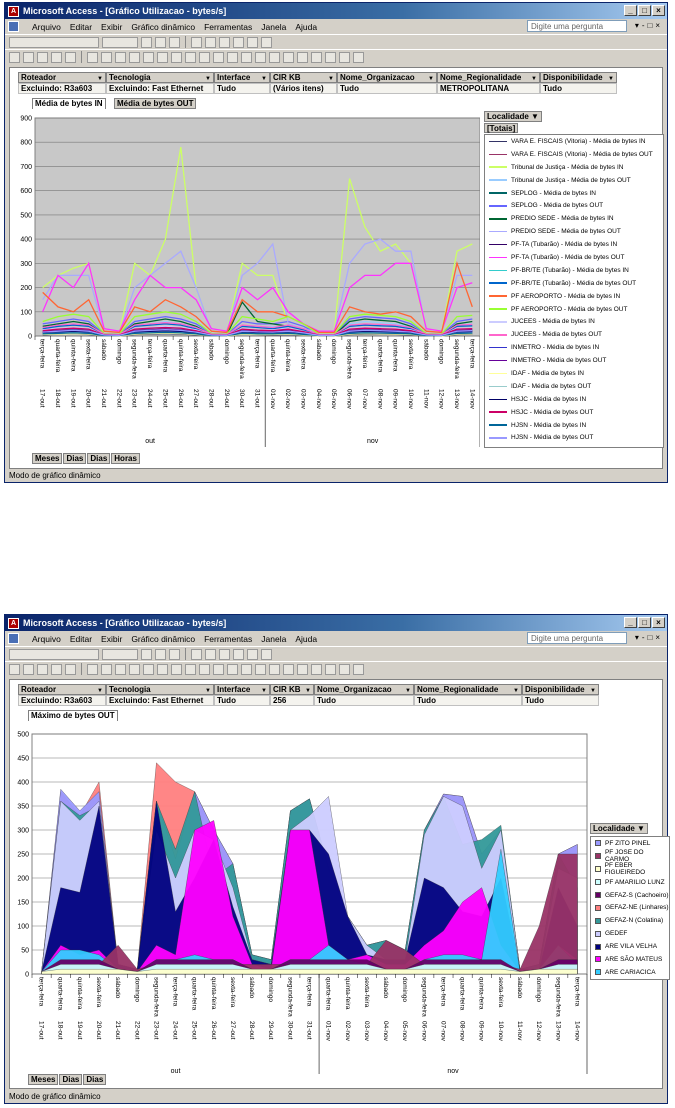 This screenshot has width=675, height=1108. I want to click on align-right-icon, so click(224, 654).